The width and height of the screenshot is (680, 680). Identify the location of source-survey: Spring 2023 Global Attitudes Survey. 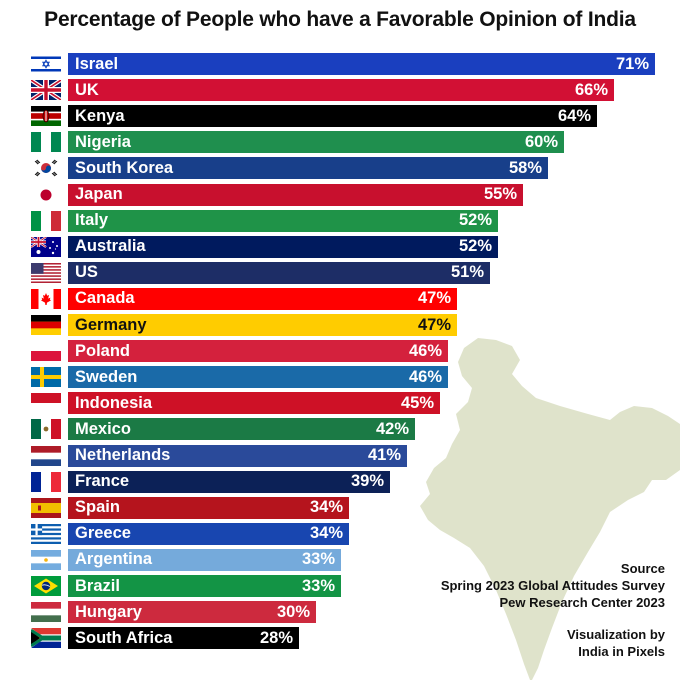
(552, 585).